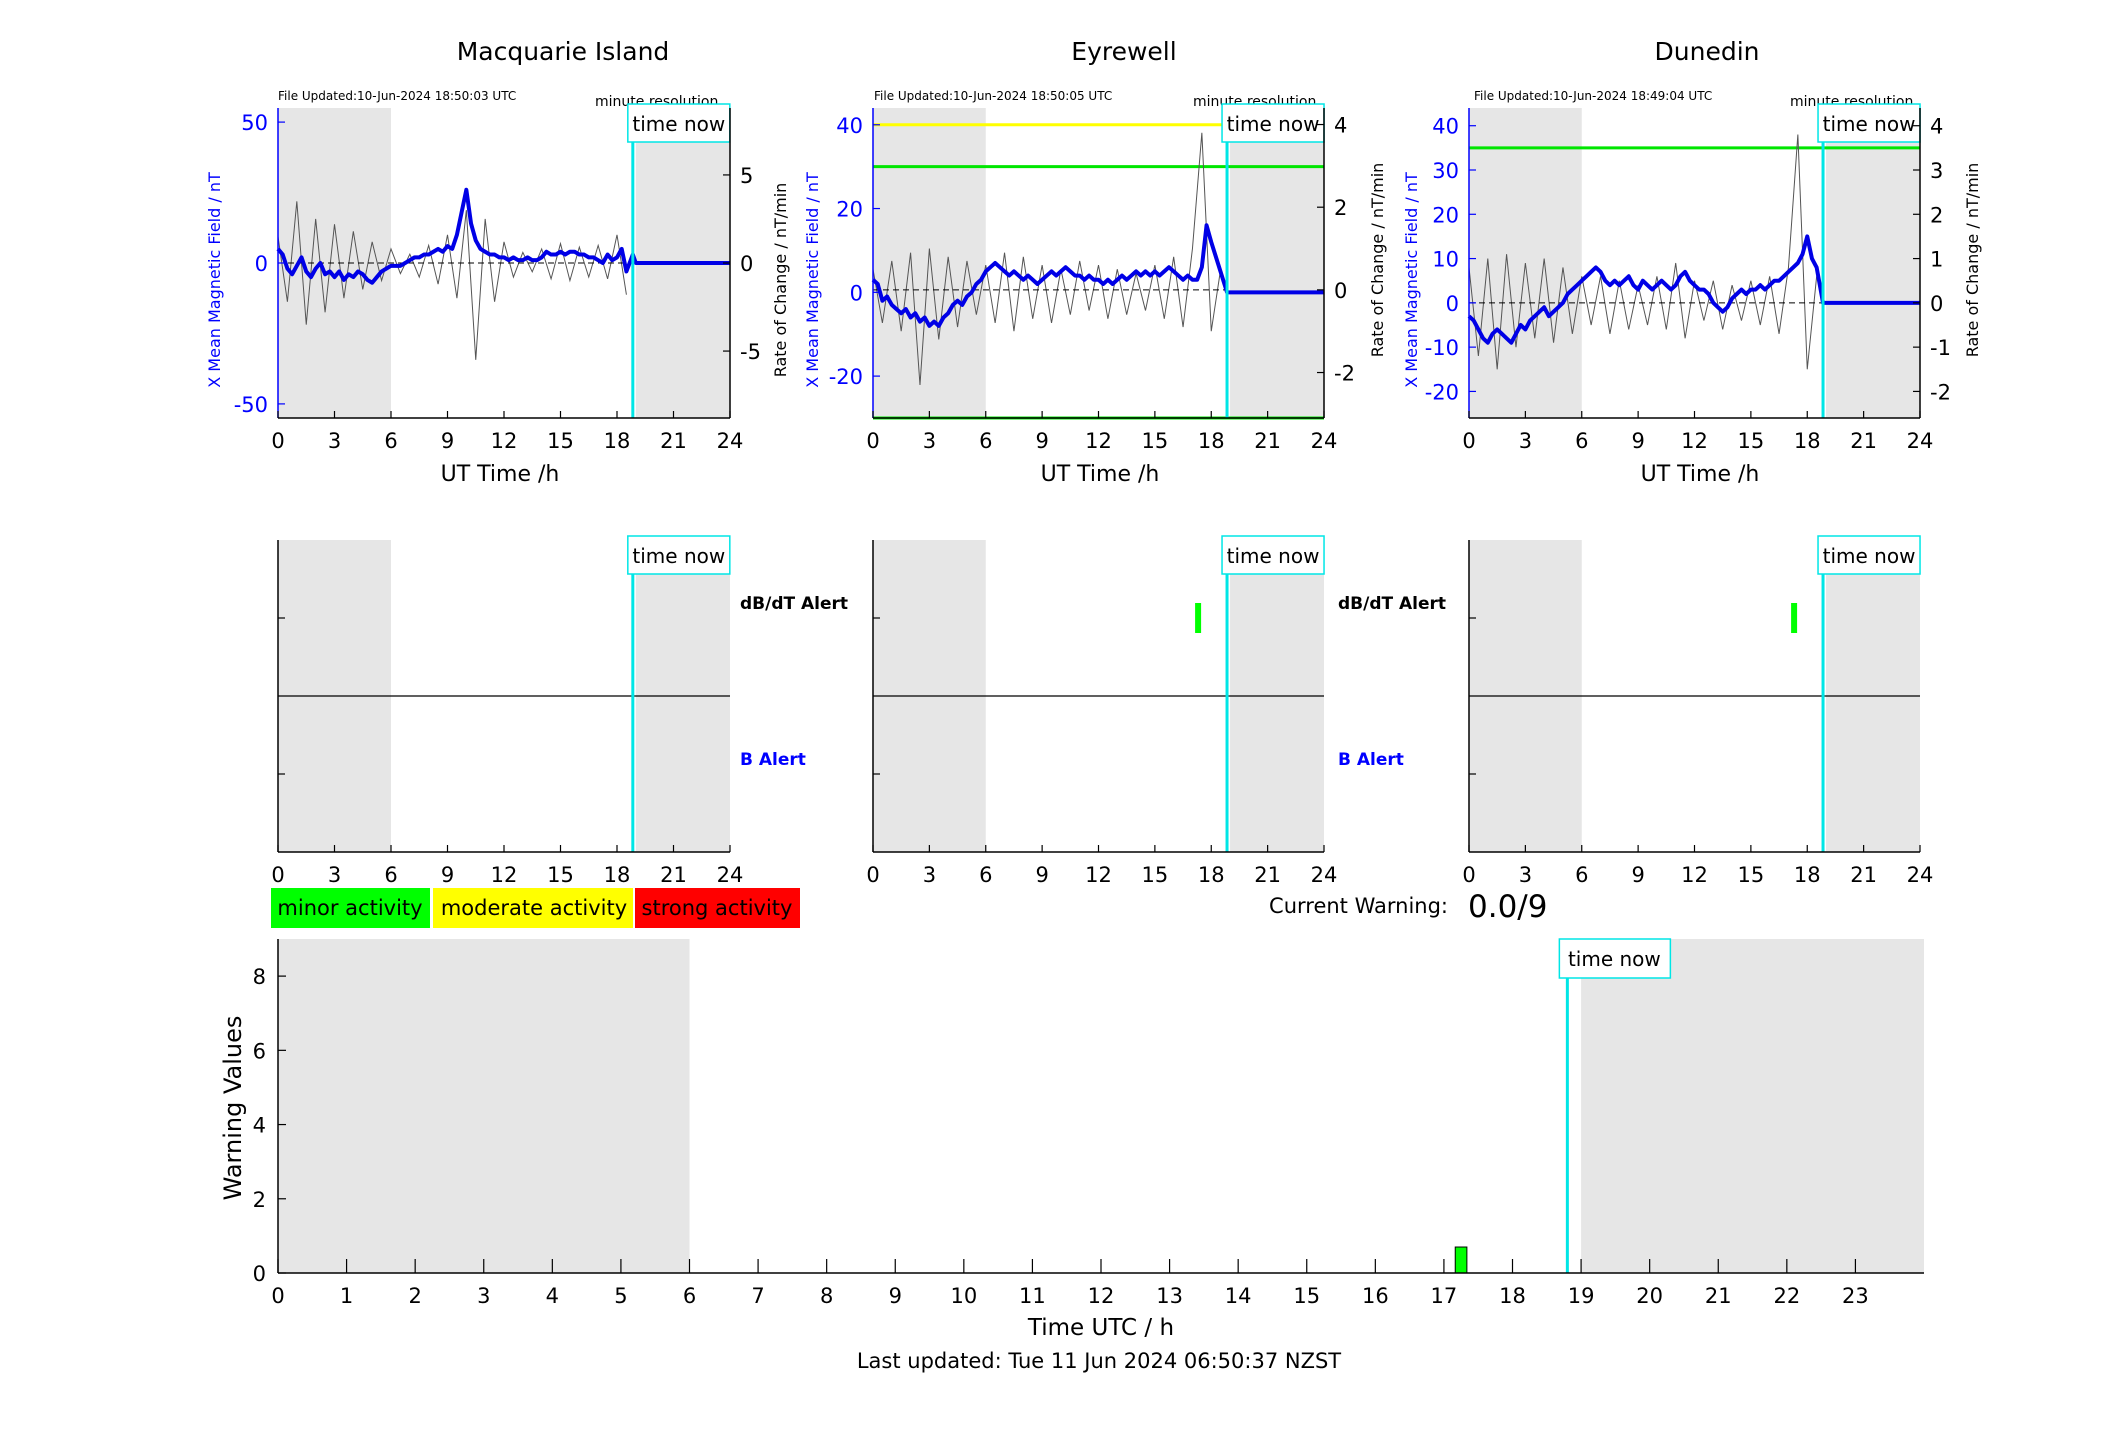  I want to click on eyrewell-alert-x-tick-label: 18, so click(1211, 875).